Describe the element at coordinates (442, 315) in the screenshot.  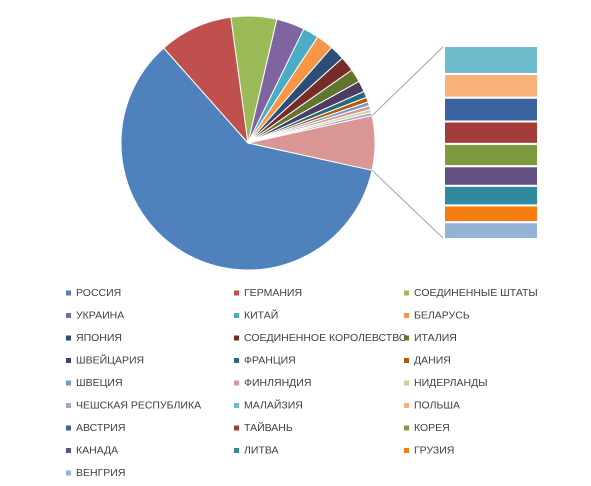
I see `legend-label: БЕЛАРУСЬ` at that location.